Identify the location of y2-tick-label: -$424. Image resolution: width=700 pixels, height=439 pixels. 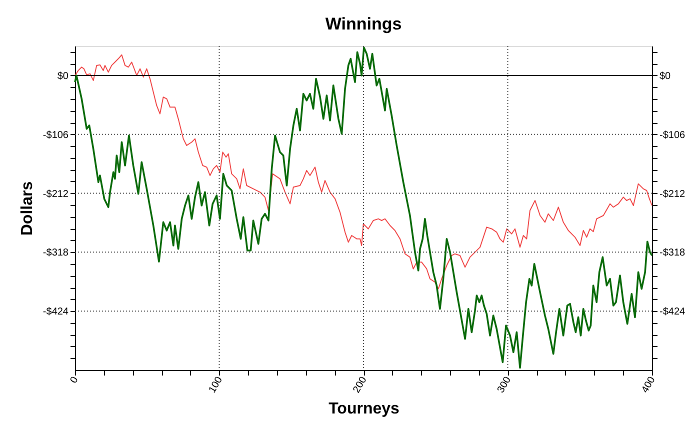
(673, 312).